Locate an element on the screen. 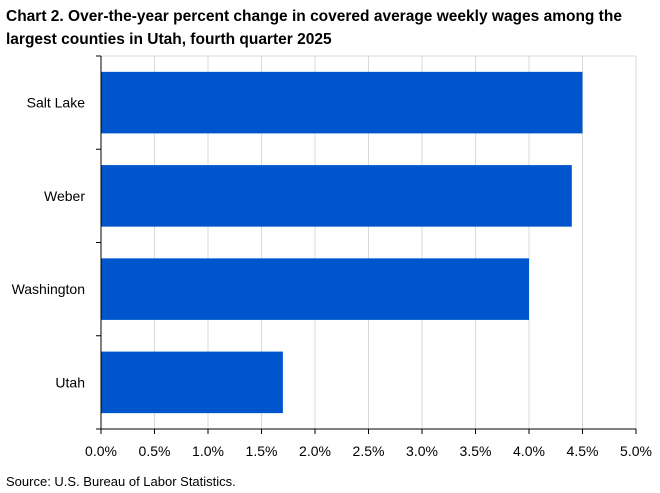  category-label: Washington is located at coordinates (48, 289).